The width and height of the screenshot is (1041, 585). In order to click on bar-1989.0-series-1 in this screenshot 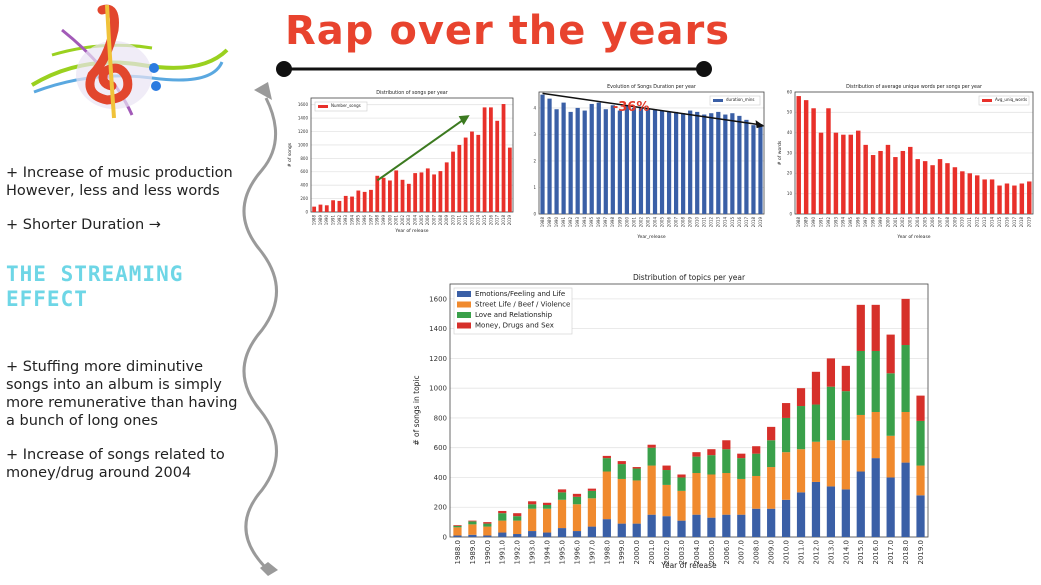, I will do `click(472, 529)`.